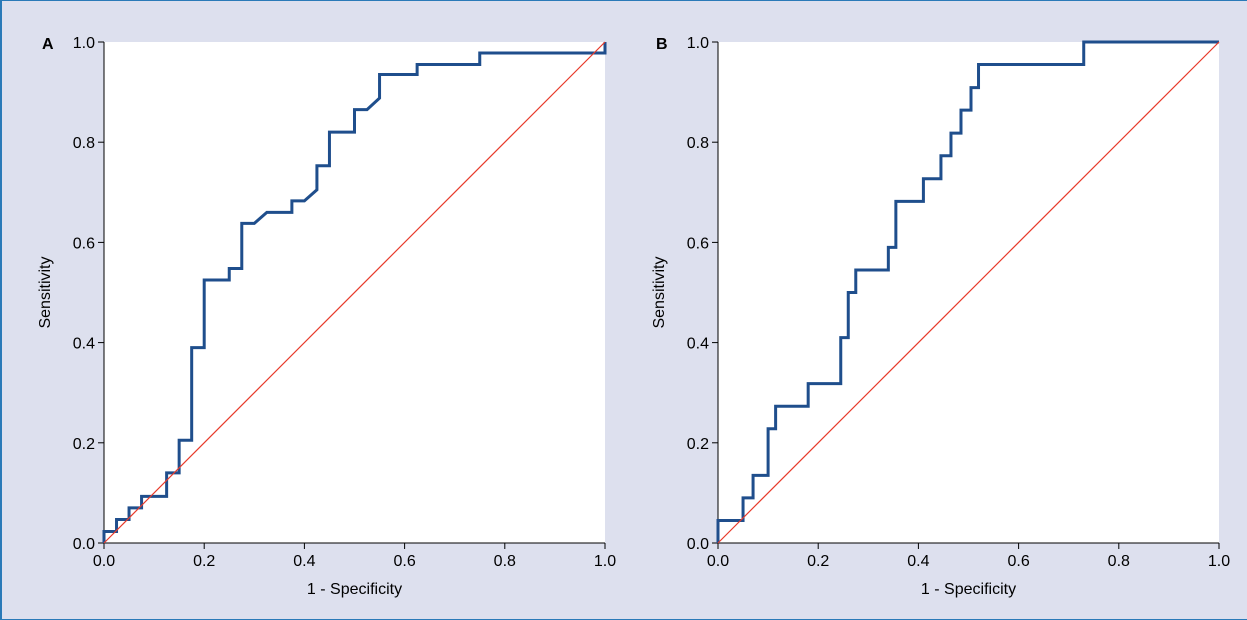 The width and height of the screenshot is (1247, 620). I want to click on panel-a-y-tick-label: 0.0, so click(84, 544).